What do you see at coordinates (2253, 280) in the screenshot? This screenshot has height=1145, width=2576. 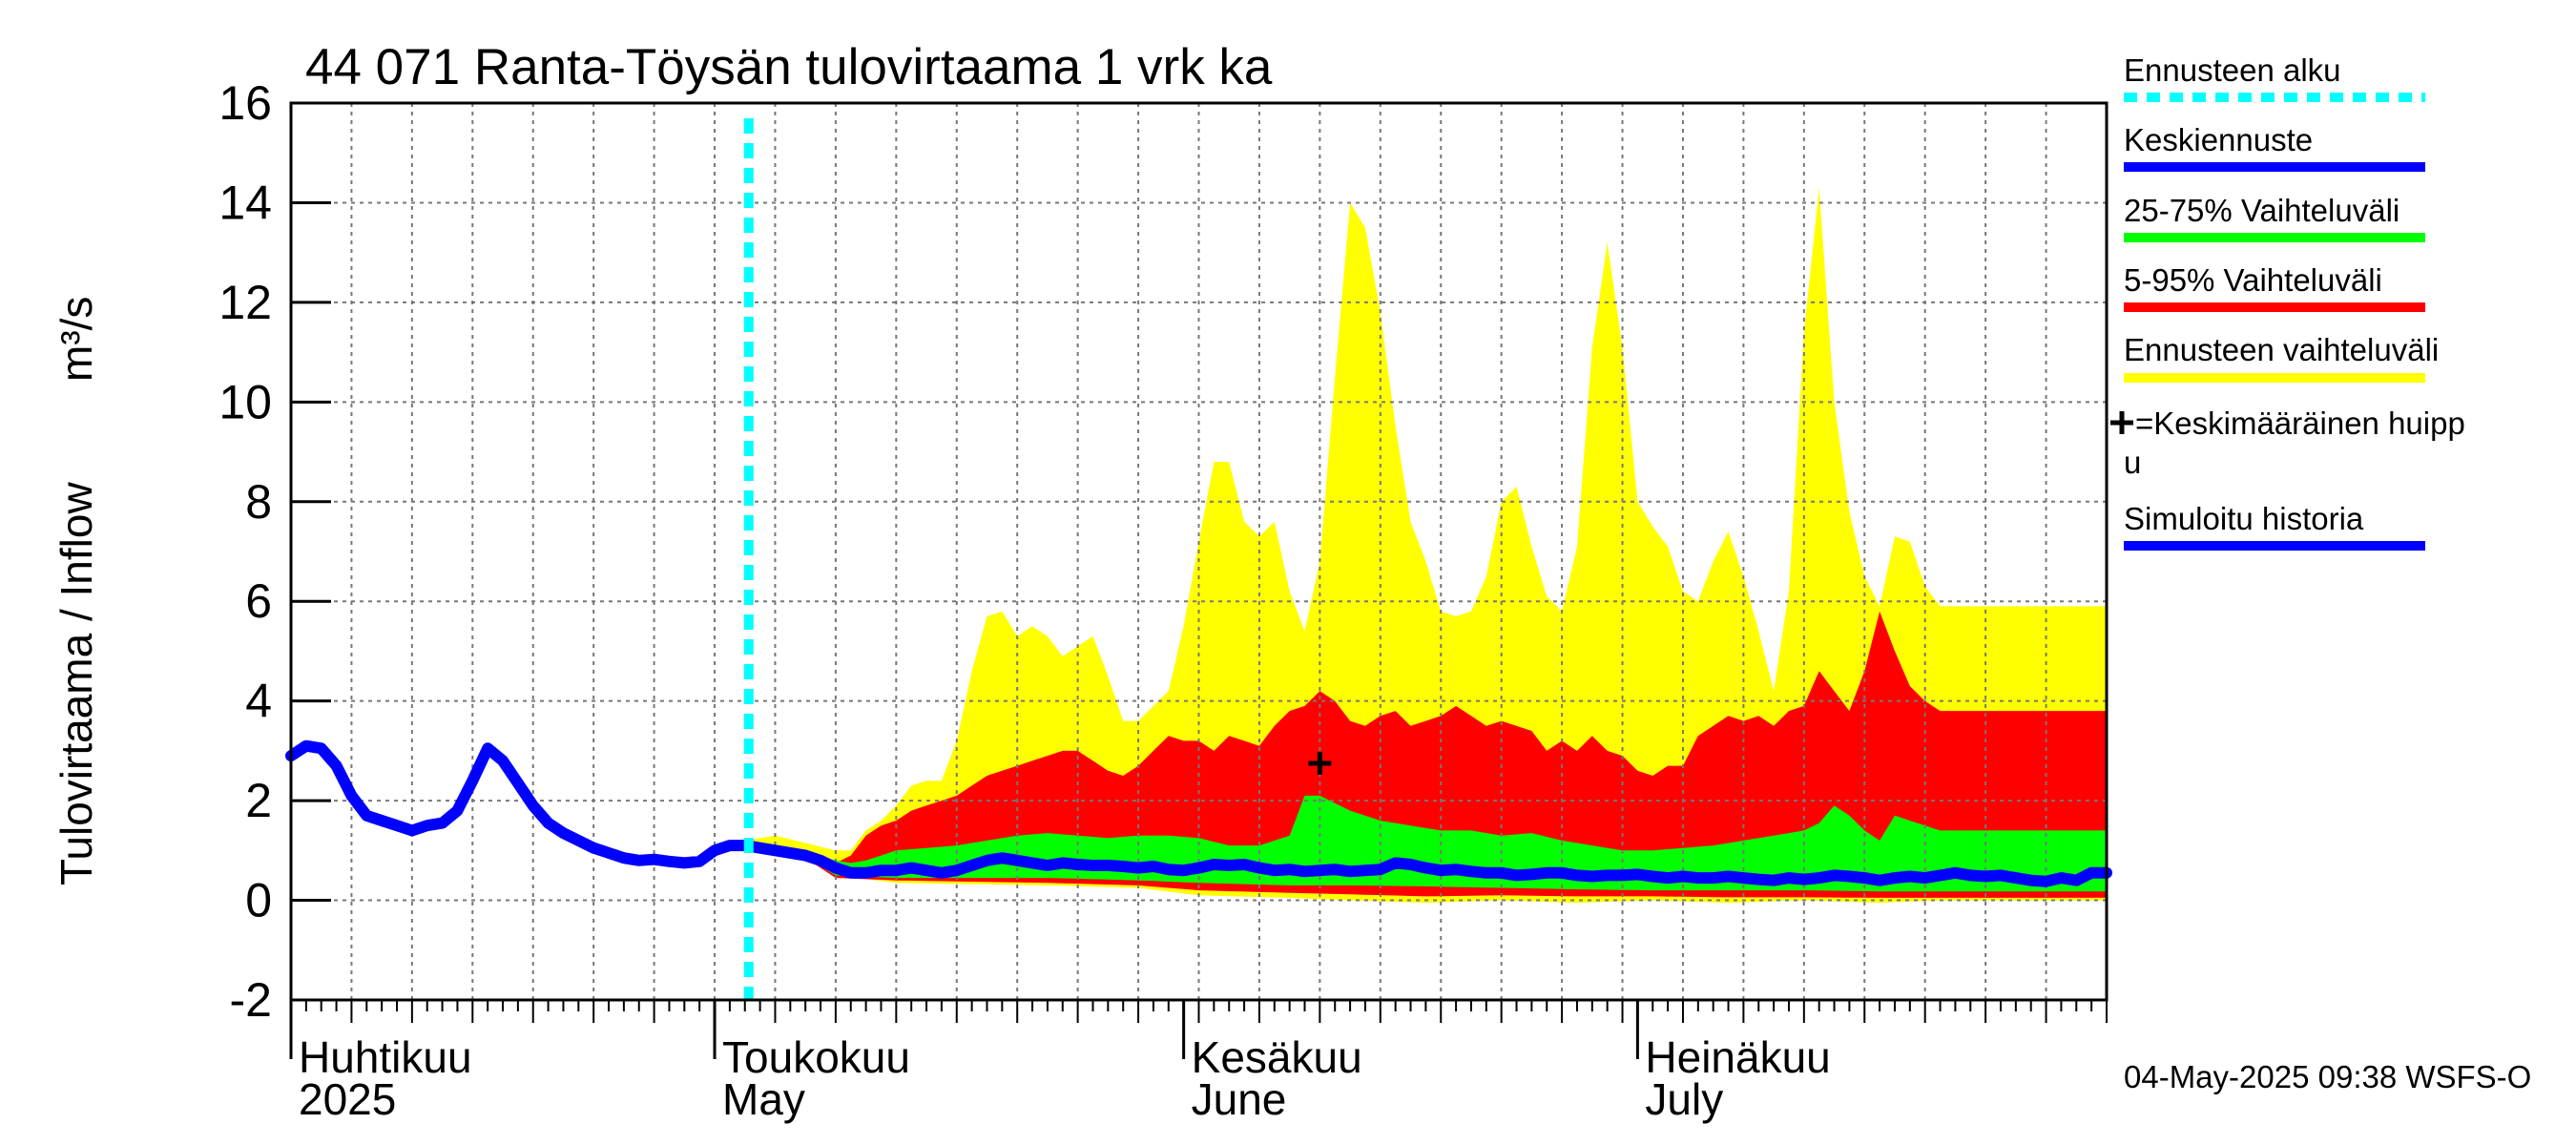 I see `legend-5-95-label: 5-95% Vaihteluväli` at bounding box center [2253, 280].